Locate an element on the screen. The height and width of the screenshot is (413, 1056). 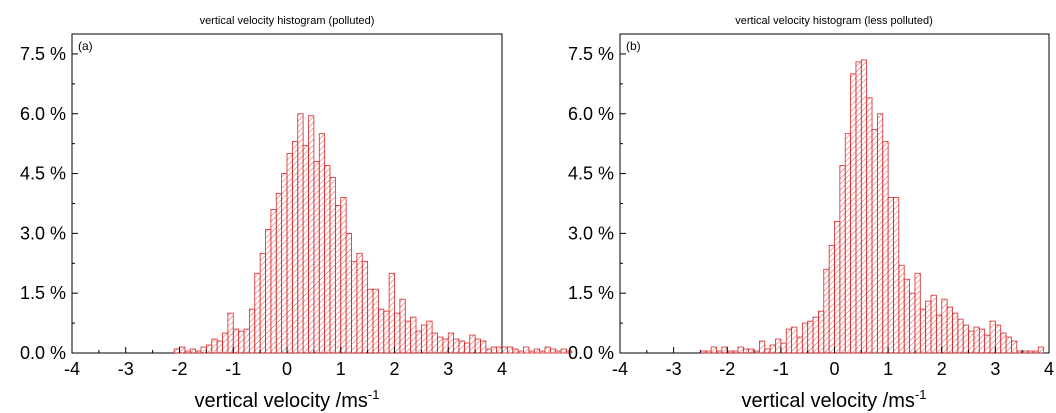
y-tick-label: 1.5 % is located at coordinates (591, 293).